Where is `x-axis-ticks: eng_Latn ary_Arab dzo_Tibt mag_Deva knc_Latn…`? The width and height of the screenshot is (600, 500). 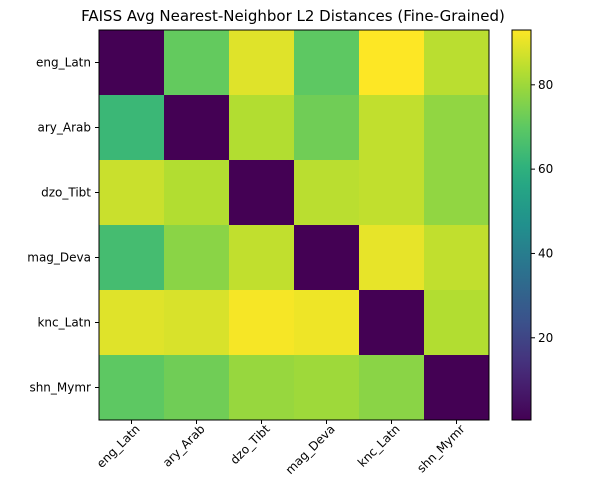 x-axis-ticks: eng_Latn ary_Arab dzo_Tibt mag_Deva knc_Latn… is located at coordinates (281, 448).